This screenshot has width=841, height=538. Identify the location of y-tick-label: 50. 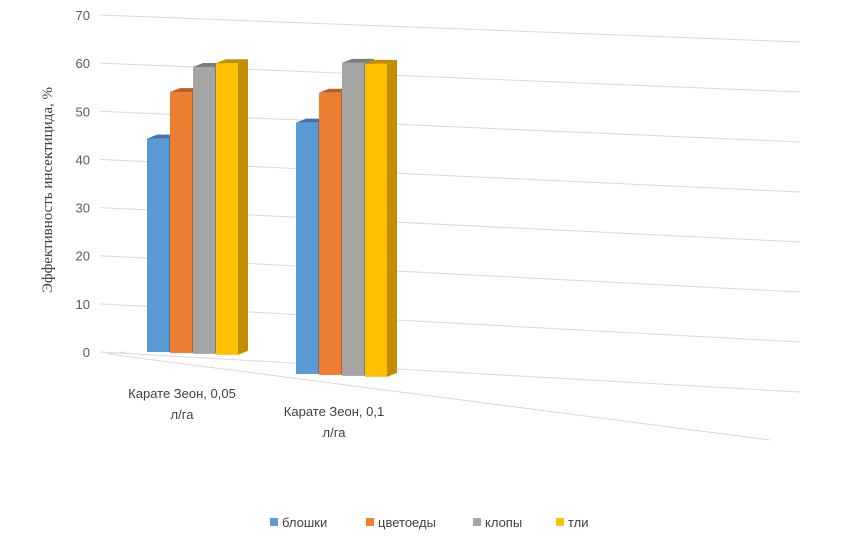
(83, 111).